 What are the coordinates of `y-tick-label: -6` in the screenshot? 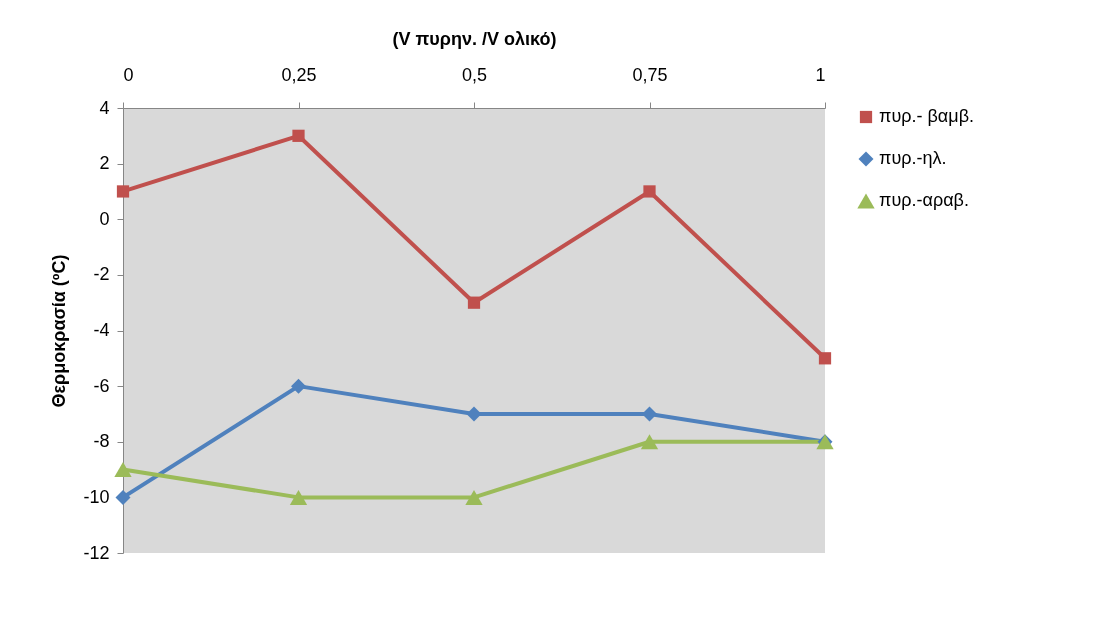 It's located at (101, 385).